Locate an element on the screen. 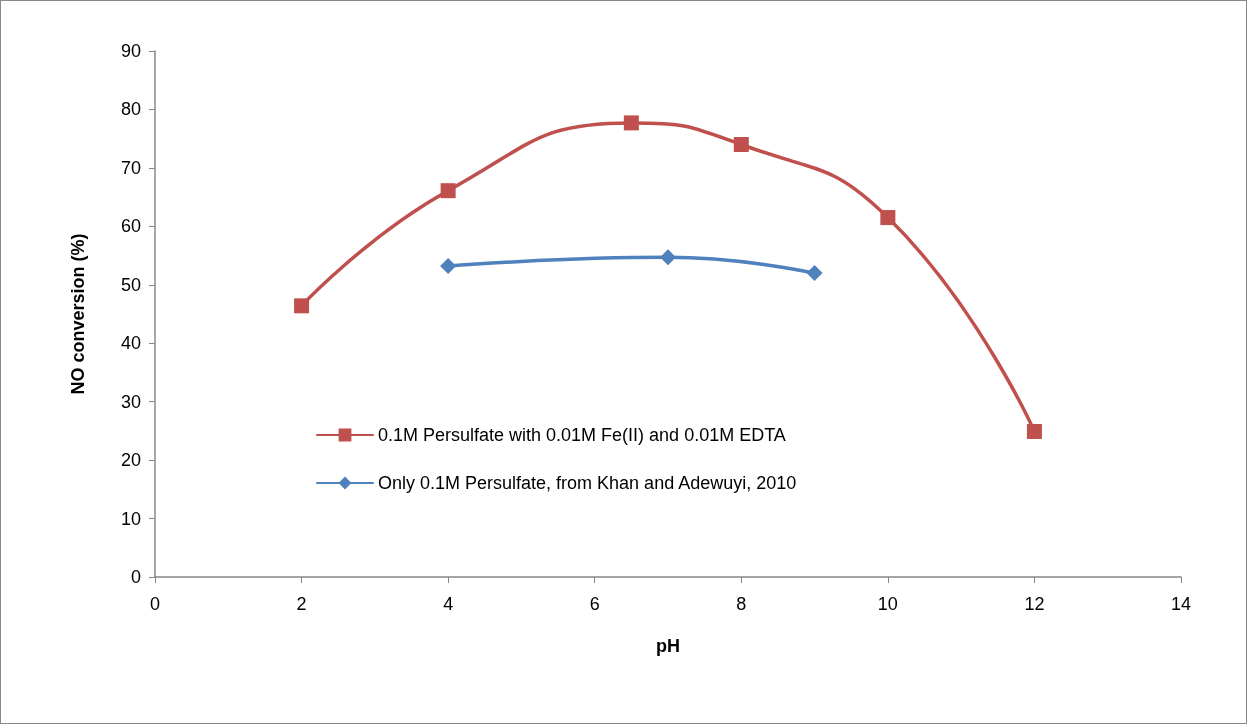 Image resolution: width=1247 pixels, height=724 pixels. y-tick-label: 80 is located at coordinates (130, 109).